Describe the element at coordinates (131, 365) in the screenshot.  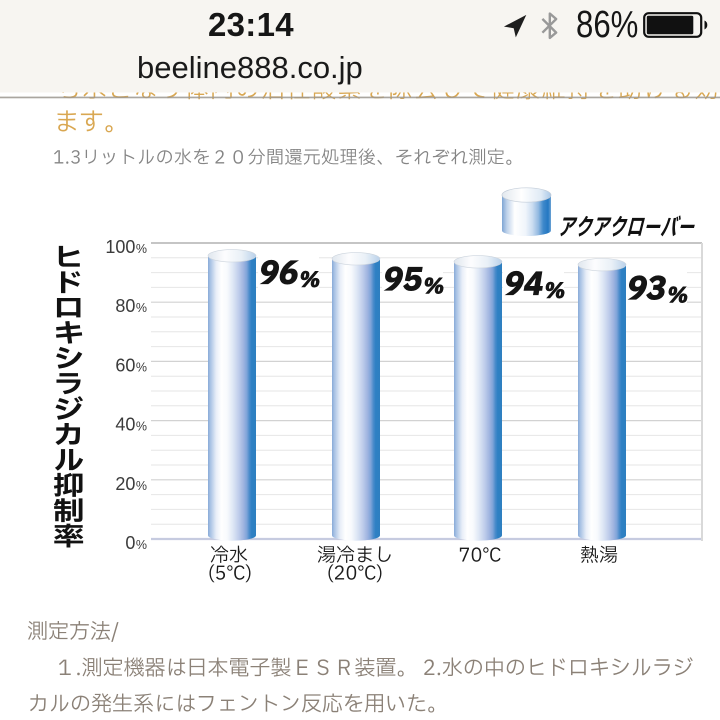
I see `svg-text: 60%` at that location.